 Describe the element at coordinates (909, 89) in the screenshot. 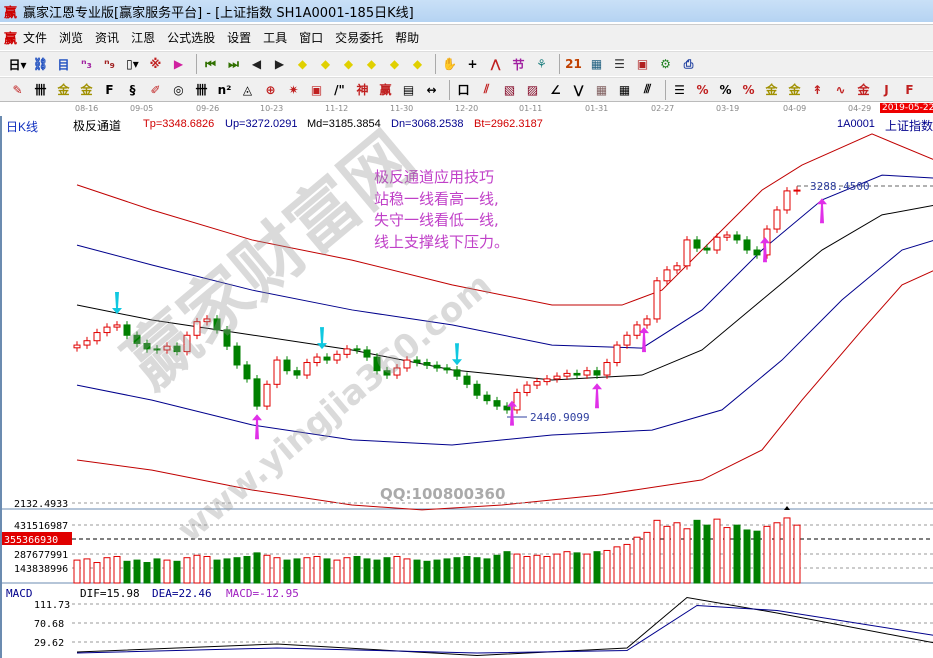

I see `f-angle-icon: F` at that location.